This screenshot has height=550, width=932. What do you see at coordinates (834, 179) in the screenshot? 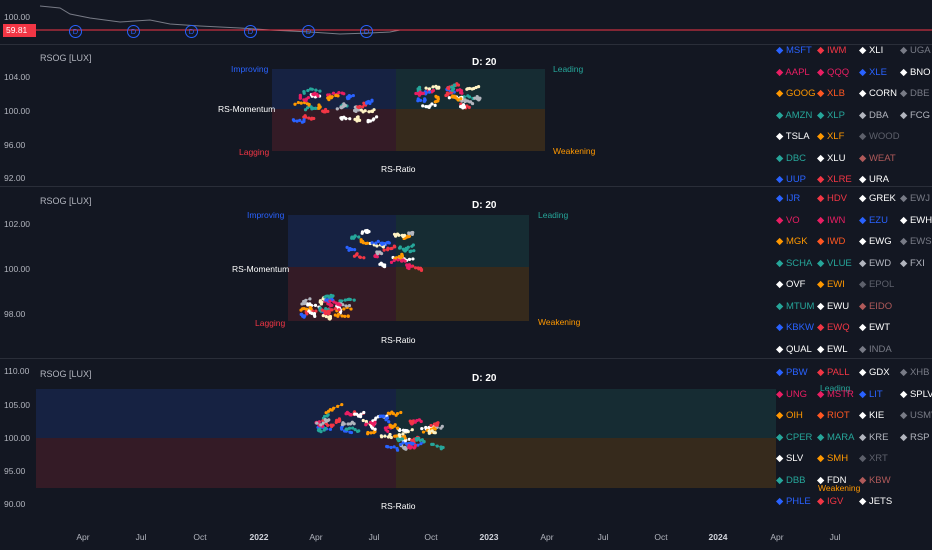
I see `legend-item: ◆ XLRE` at bounding box center [834, 179].